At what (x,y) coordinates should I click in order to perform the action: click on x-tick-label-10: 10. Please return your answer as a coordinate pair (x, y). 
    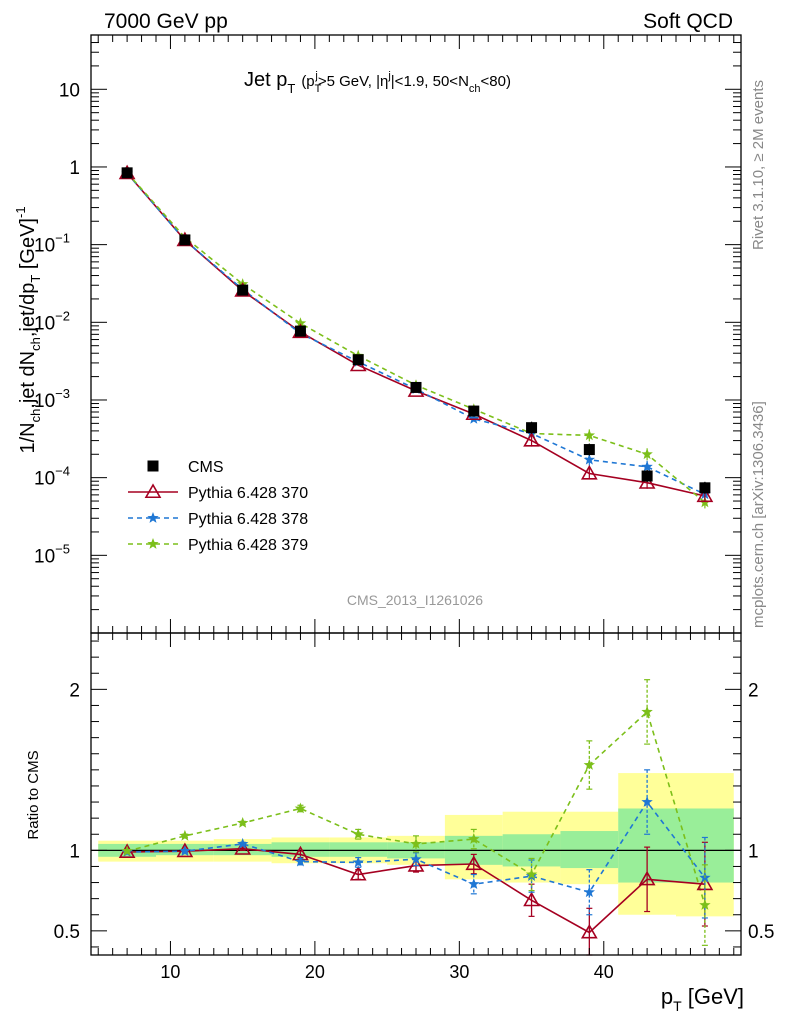
    Looking at the image, I should click on (170, 972).